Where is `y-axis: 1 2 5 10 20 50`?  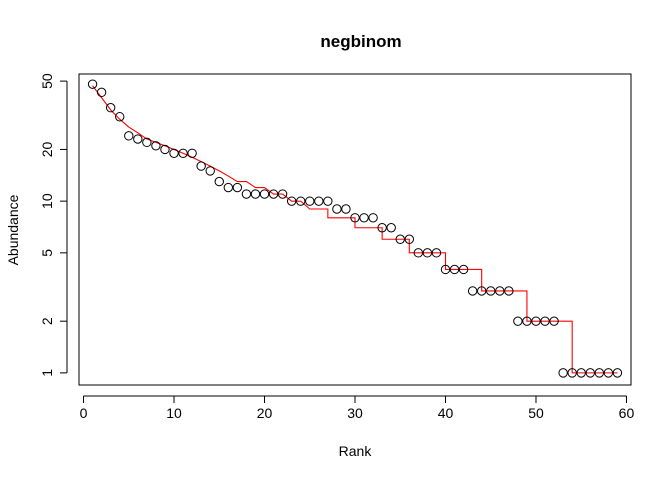
y-axis: 1 2 5 10 20 50 is located at coordinates (53, 225).